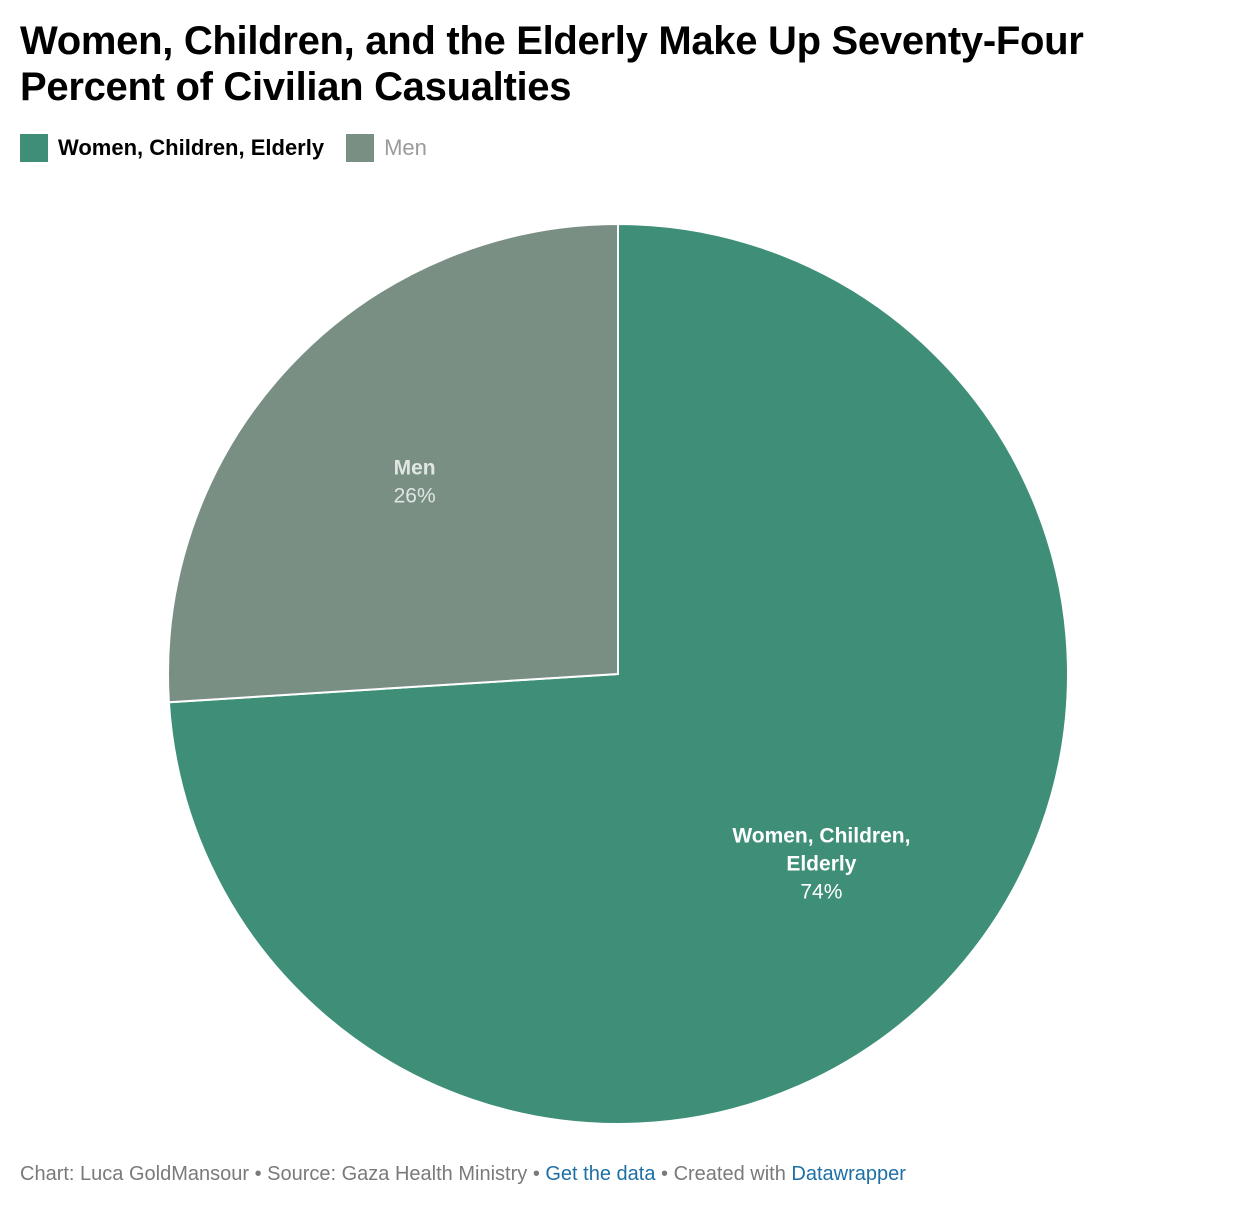 Image resolution: width=1236 pixels, height=1206 pixels. Describe the element at coordinates (405, 147) in the screenshot. I see `legend-label-men: Men` at that location.